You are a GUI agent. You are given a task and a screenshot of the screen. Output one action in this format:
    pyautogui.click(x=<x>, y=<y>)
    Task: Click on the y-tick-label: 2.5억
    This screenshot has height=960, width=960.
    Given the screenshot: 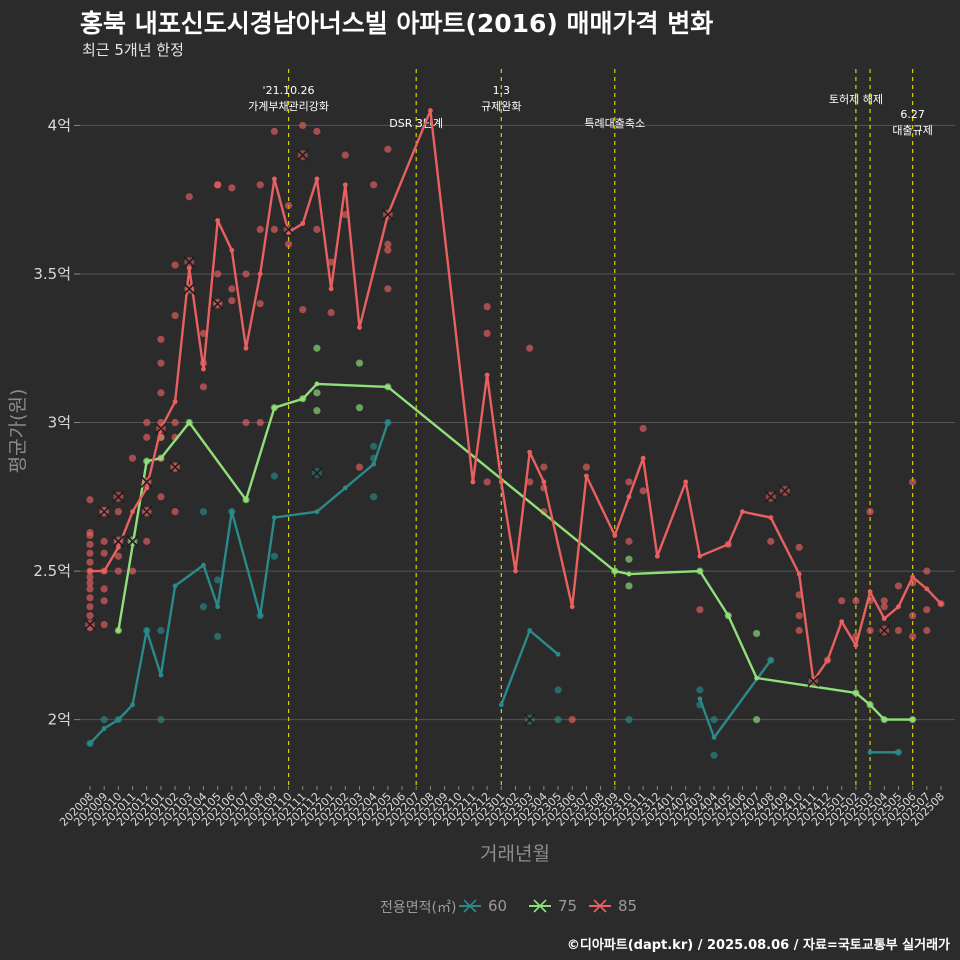 What is the action you would take?
    pyautogui.click(x=52, y=571)
    